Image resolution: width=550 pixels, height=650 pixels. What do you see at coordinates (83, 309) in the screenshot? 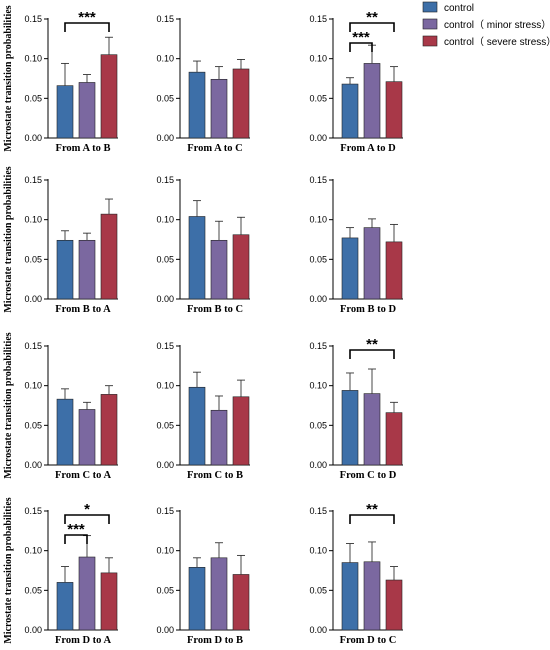
I see `x-axis-label: From B to A` at bounding box center [83, 309].